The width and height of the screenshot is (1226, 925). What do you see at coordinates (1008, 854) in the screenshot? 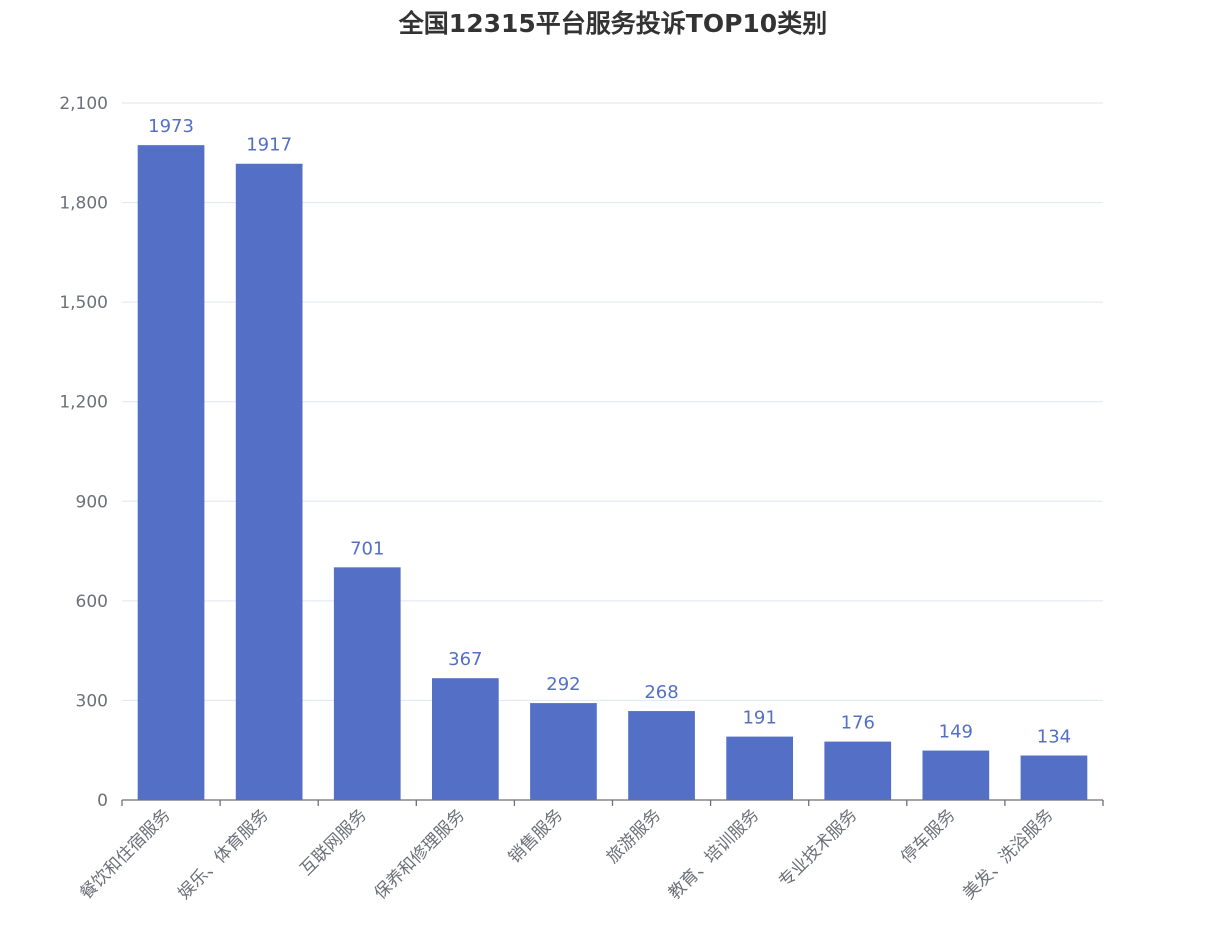
I see `x-tick-label: 美发、洗浴服务` at bounding box center [1008, 854].